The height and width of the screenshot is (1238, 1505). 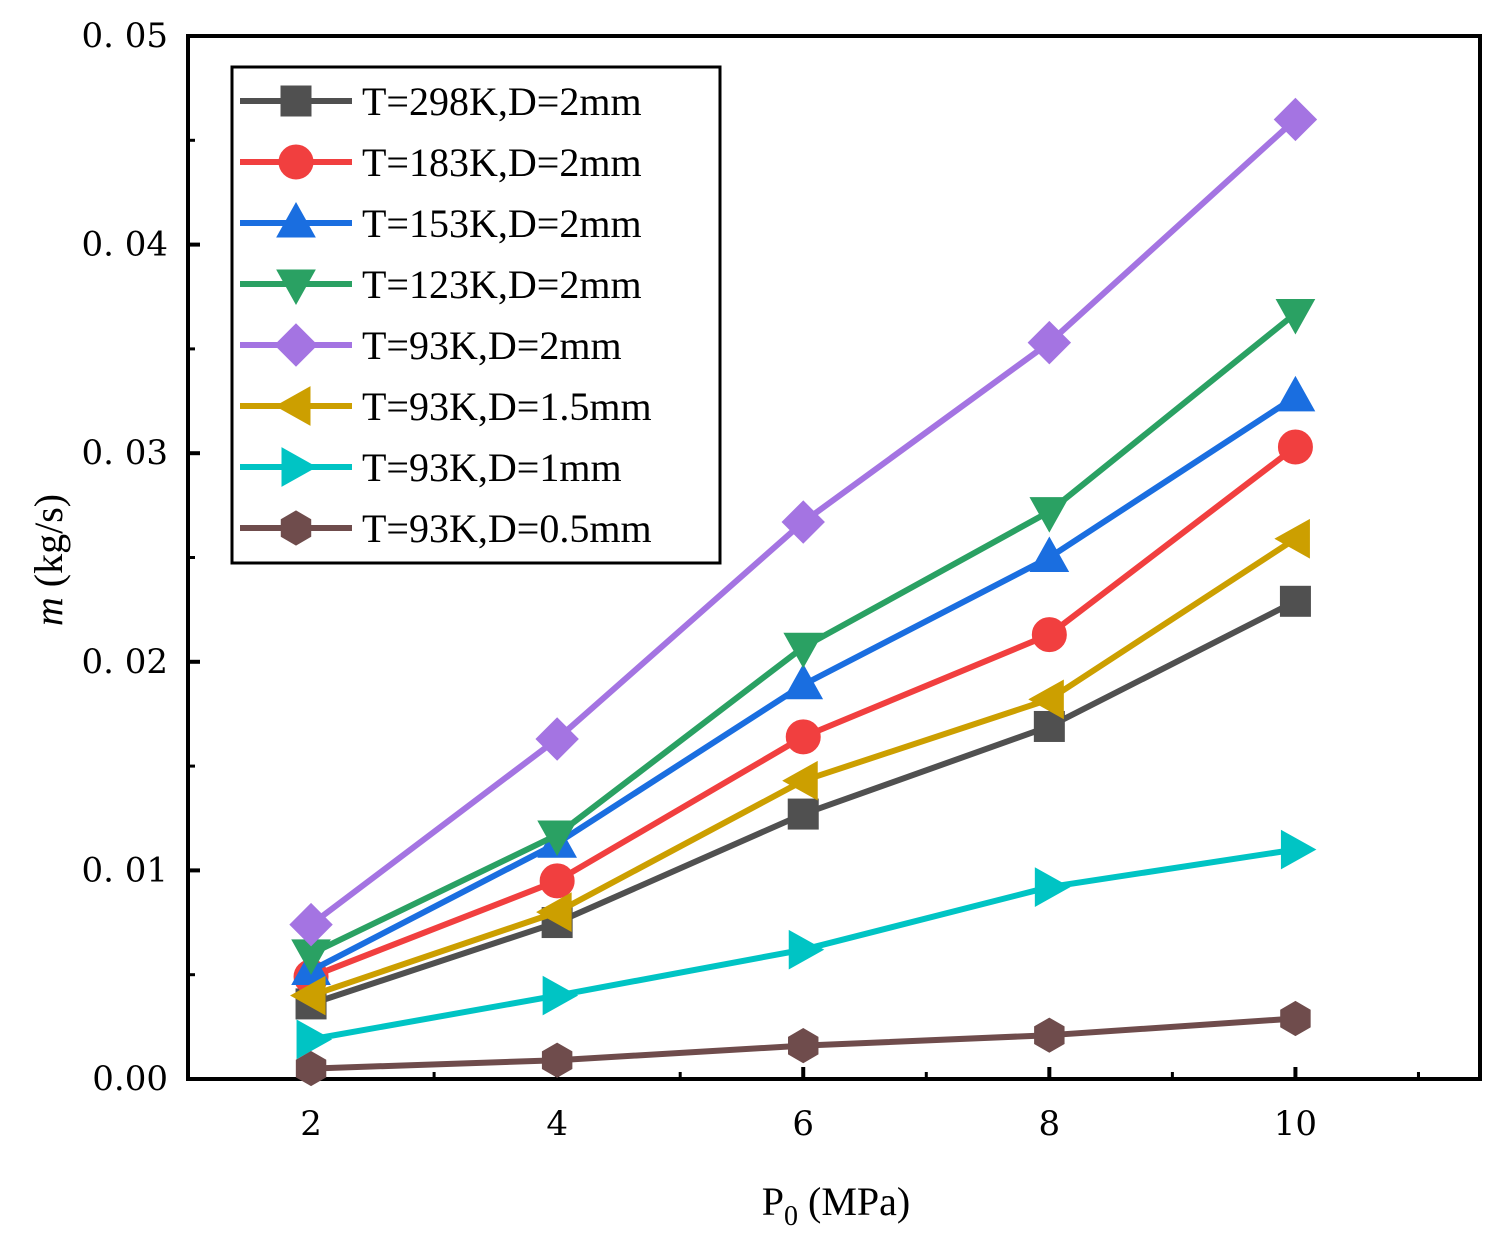 I want to click on legend-item: T=153K,D=2mm, so click(x=441, y=223).